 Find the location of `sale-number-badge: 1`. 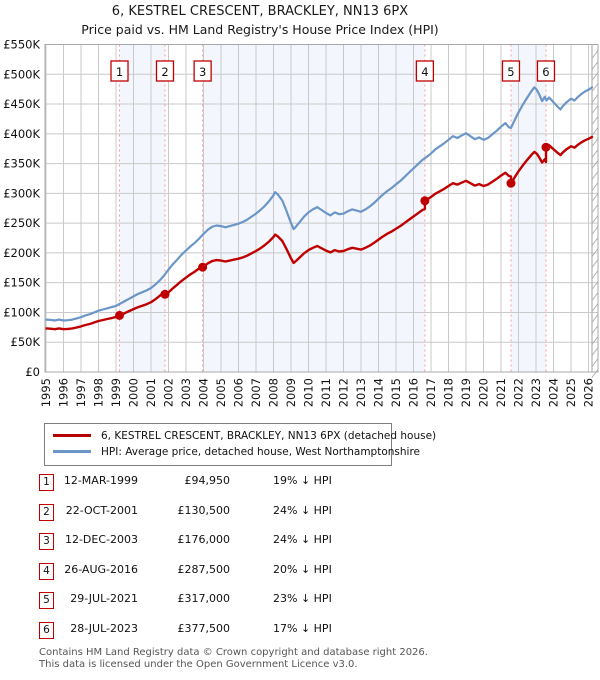

sale-number-badge: 1 is located at coordinates (46, 482).